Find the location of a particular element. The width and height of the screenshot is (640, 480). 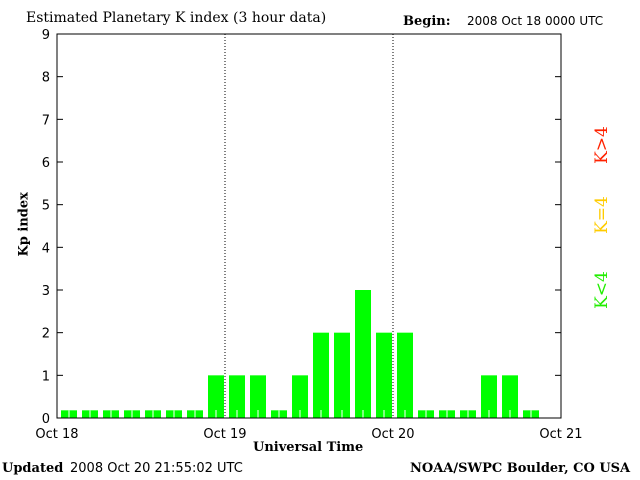

y-tick-label: 1 is located at coordinates (46, 376).